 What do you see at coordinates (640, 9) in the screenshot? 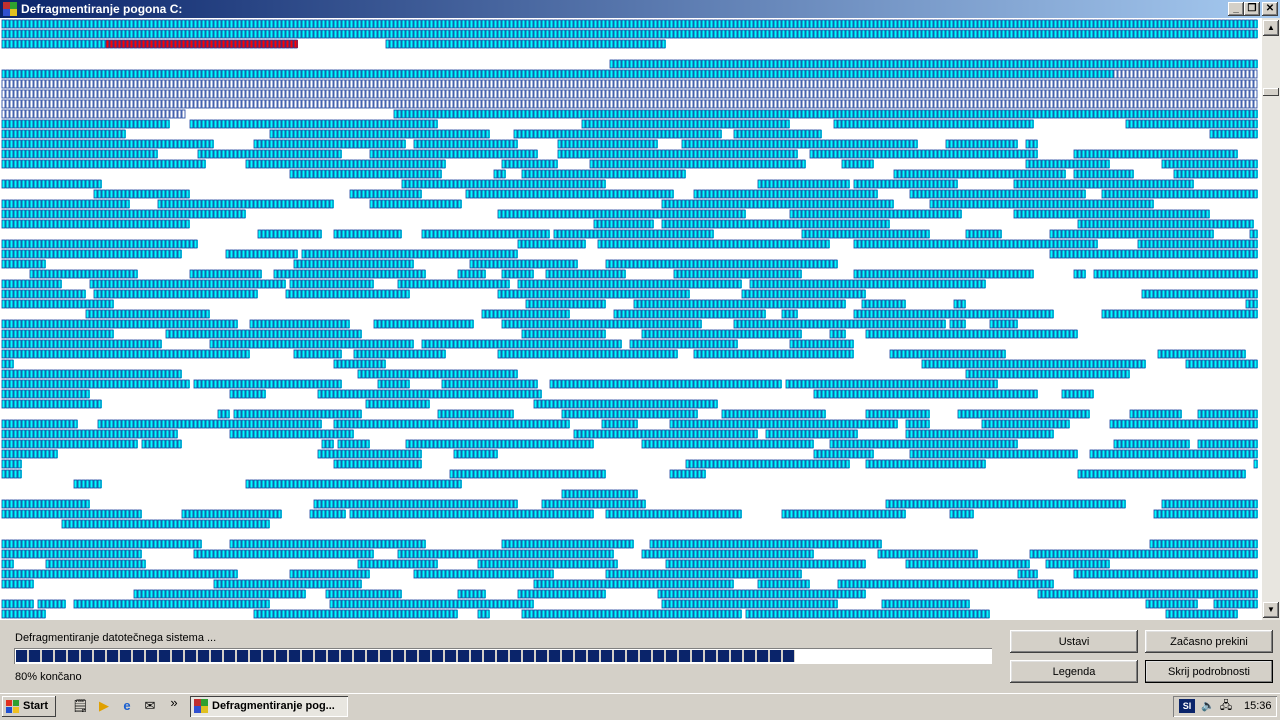
I see `title-bar: Defragmentiranje pogona C: _ ❐ ✕` at bounding box center [640, 9].